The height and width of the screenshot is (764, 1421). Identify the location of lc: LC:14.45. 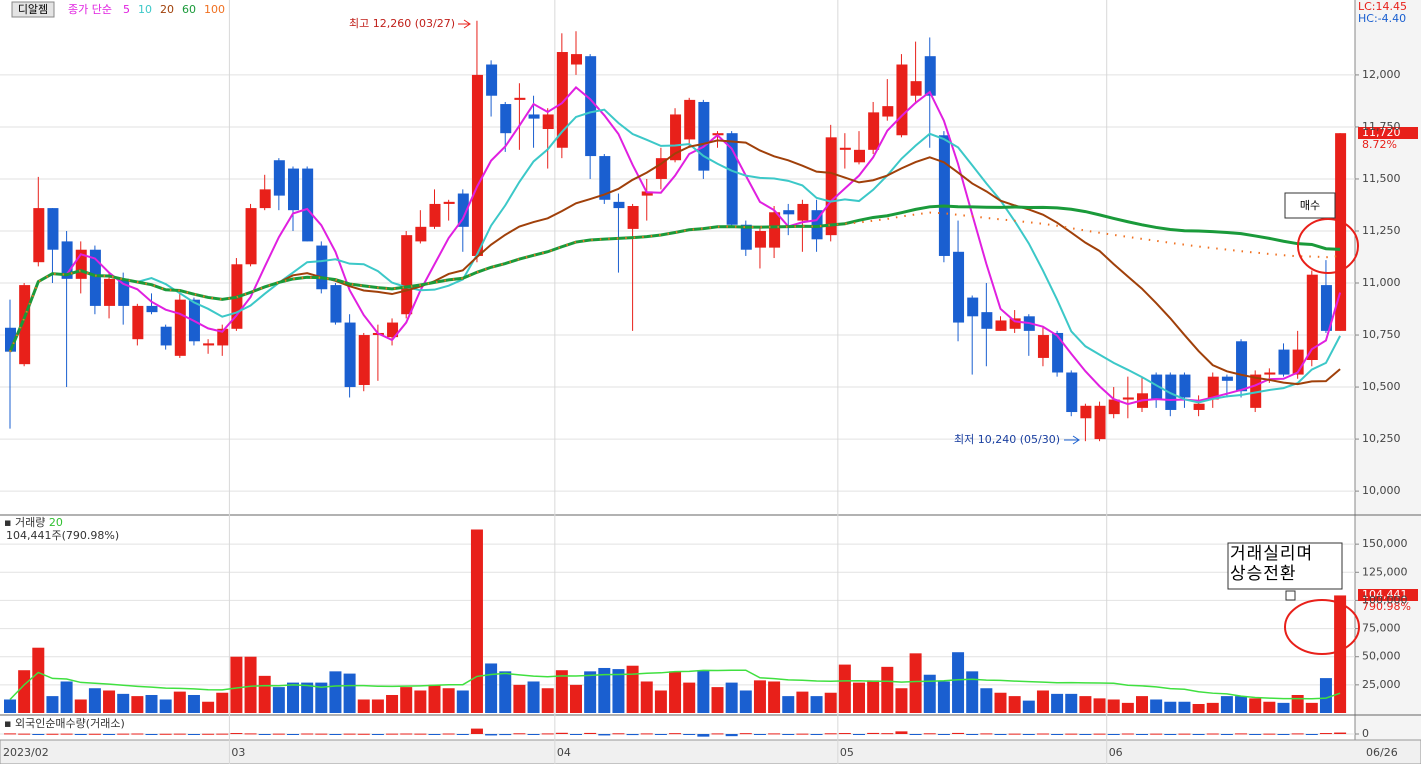
(1382, 6).